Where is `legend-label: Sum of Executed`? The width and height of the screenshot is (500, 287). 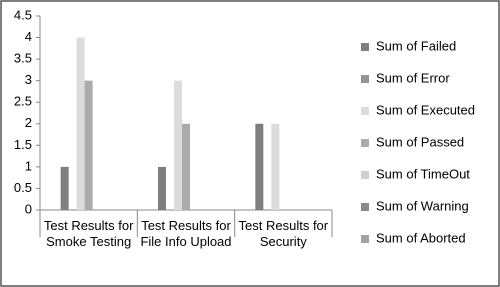 legend-label: Sum of Executed is located at coordinates (425, 109).